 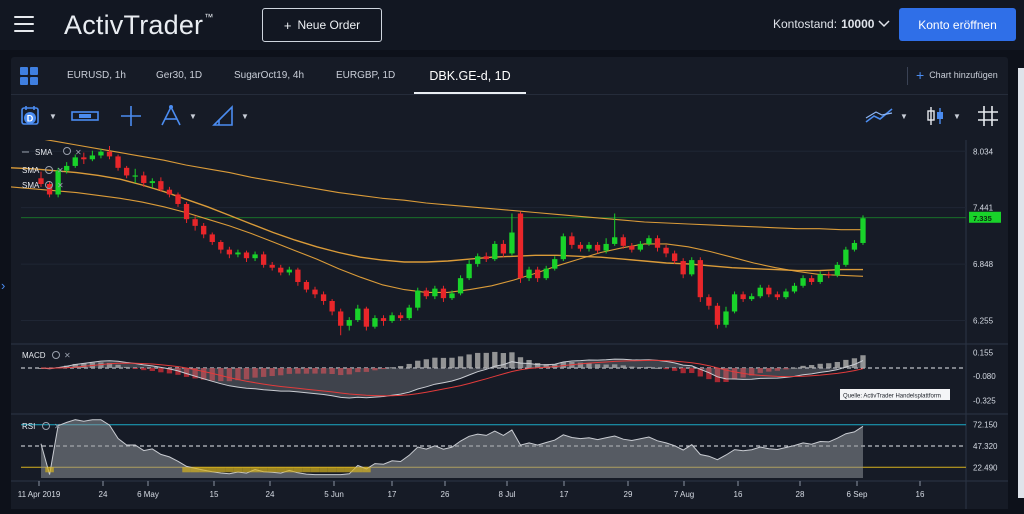 I want to click on sma-legend-3: SMA ✕, so click(x=43, y=185).